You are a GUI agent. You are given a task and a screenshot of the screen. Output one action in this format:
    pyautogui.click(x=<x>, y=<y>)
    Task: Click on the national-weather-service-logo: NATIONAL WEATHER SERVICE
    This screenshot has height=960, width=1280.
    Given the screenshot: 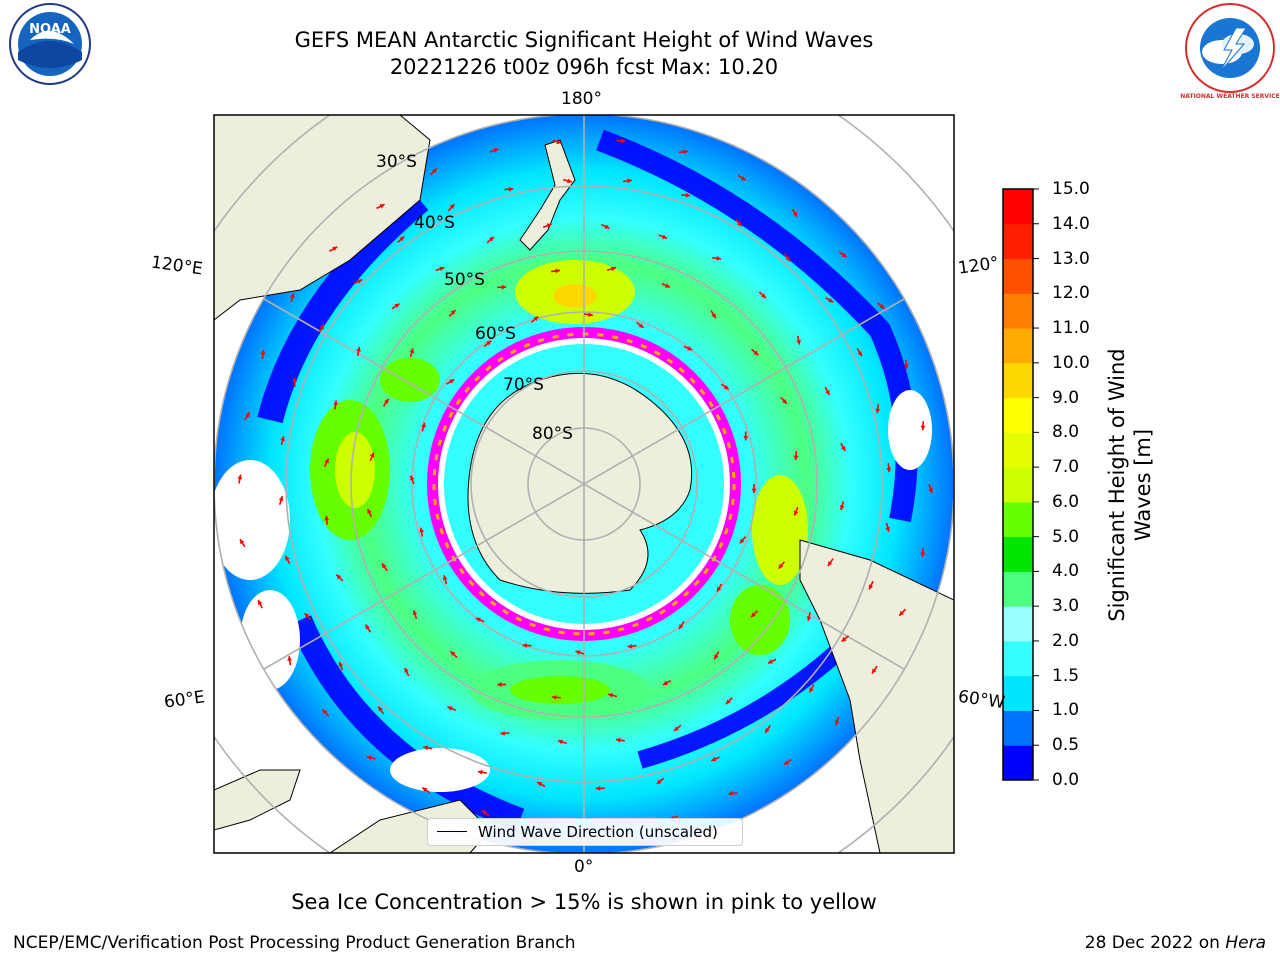 What is the action you would take?
    pyautogui.click(x=1230, y=51)
    